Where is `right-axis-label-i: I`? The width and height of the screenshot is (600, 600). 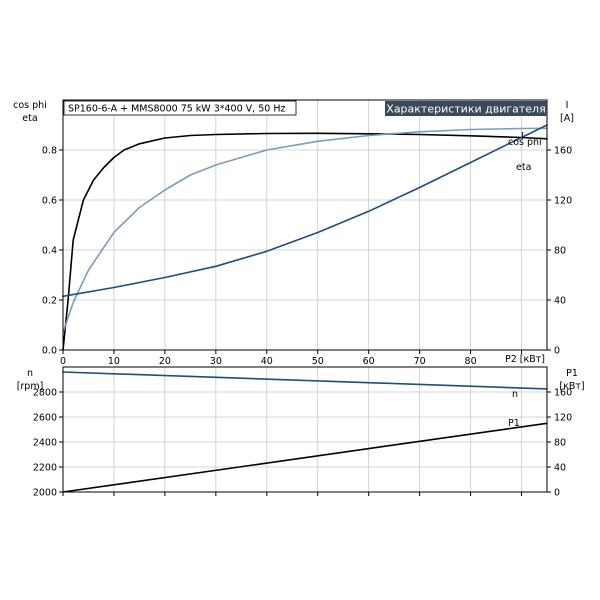
right-axis-label-i: I is located at coordinates (567, 105).